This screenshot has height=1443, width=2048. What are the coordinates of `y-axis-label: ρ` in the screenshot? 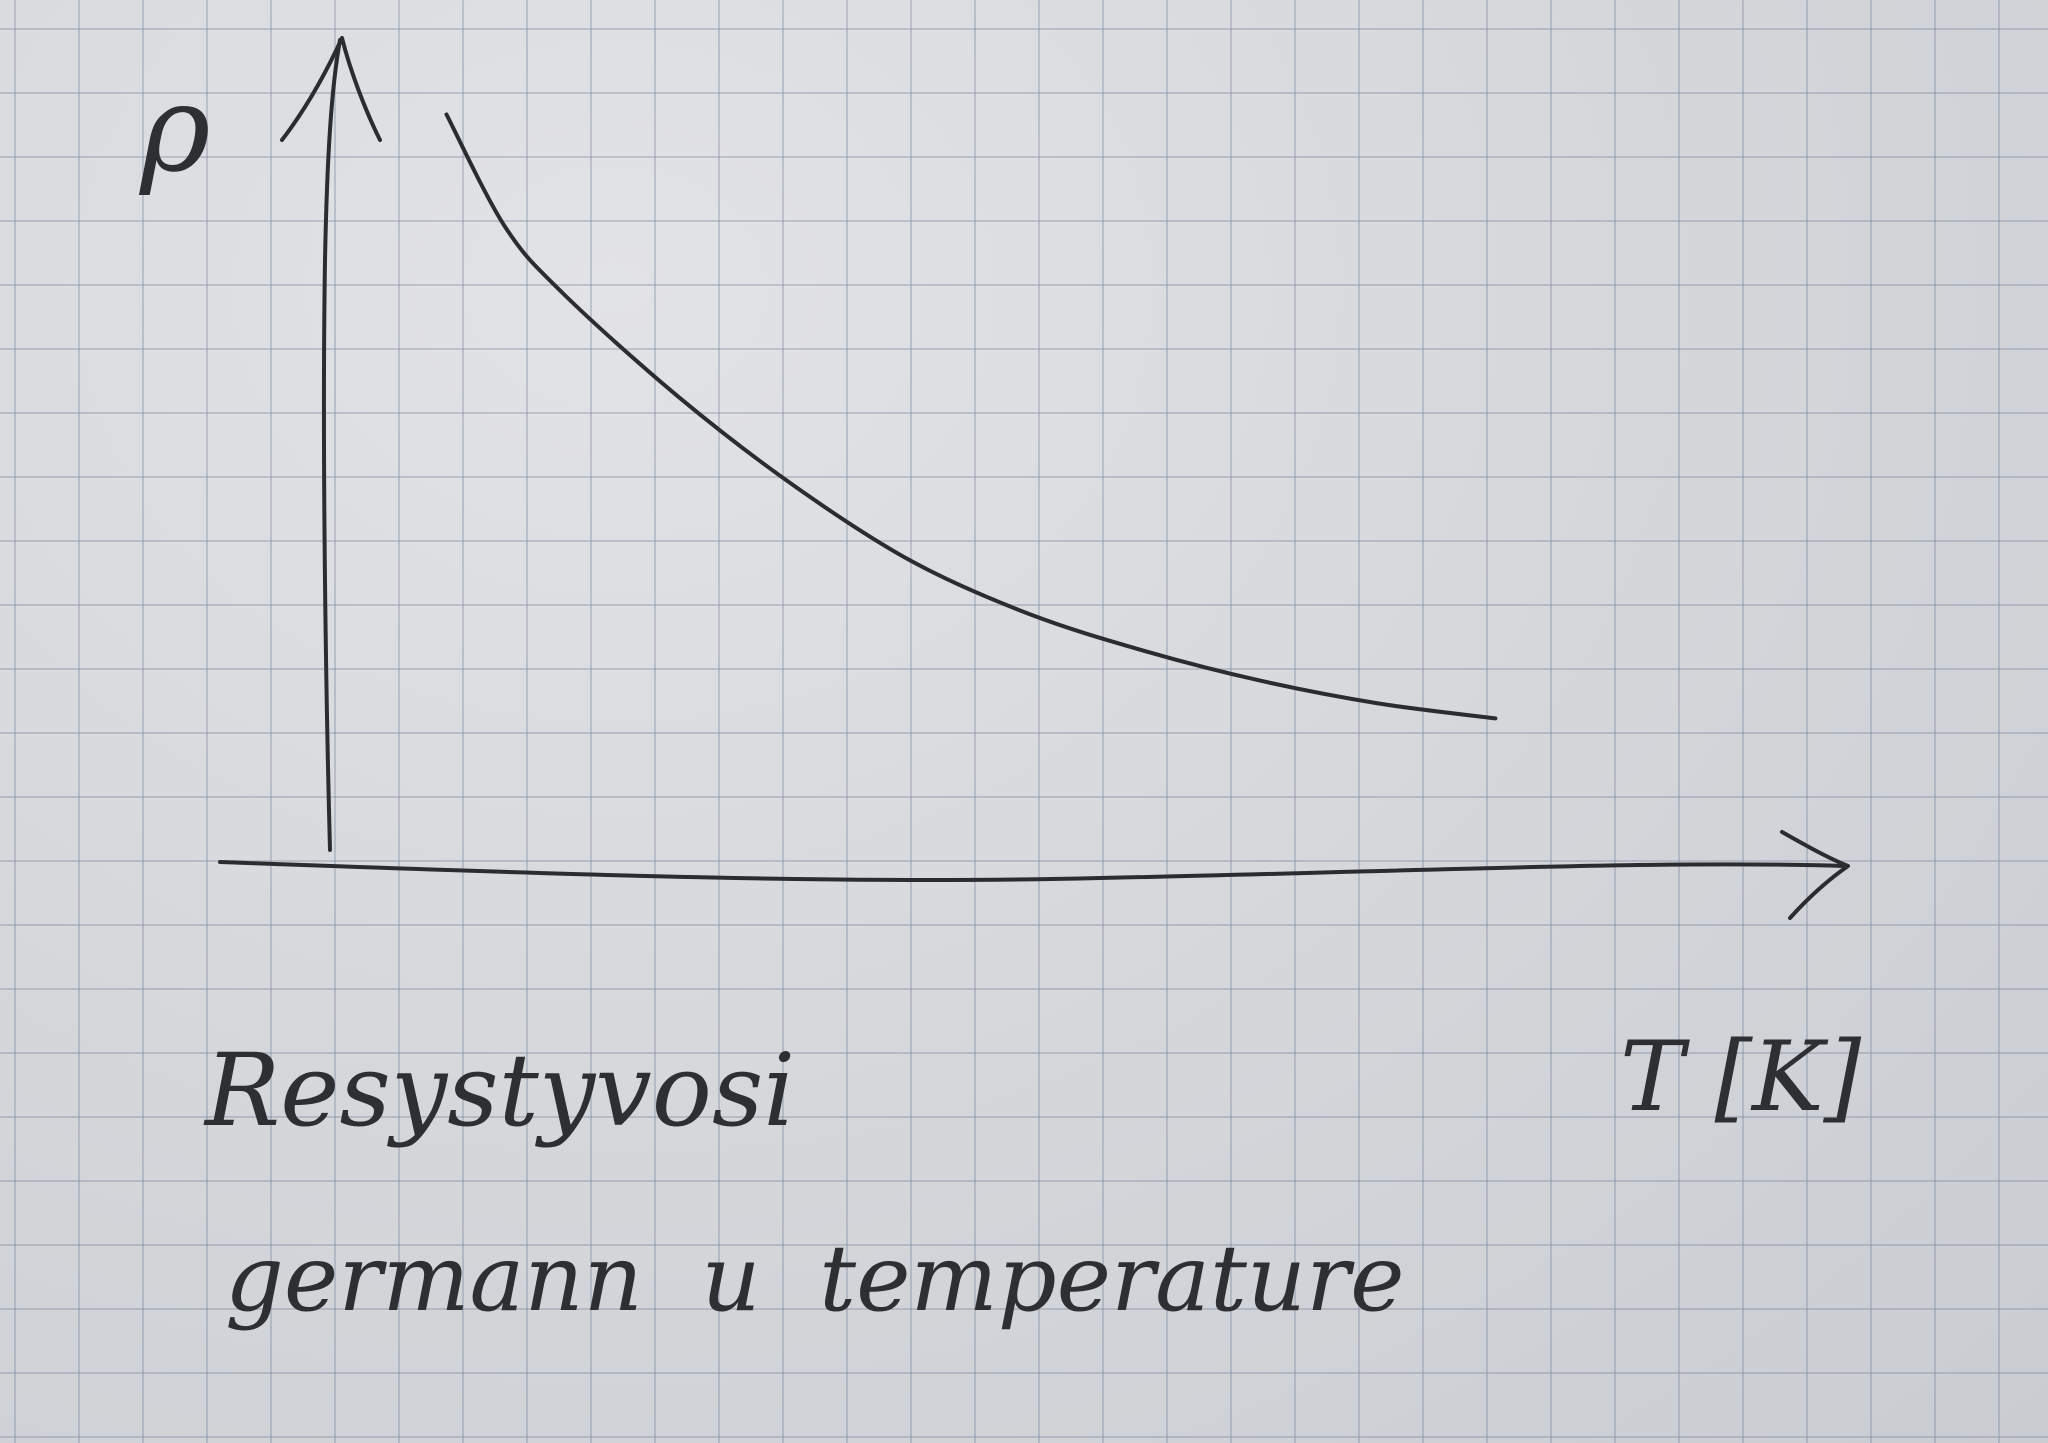 It's located at (174, 129).